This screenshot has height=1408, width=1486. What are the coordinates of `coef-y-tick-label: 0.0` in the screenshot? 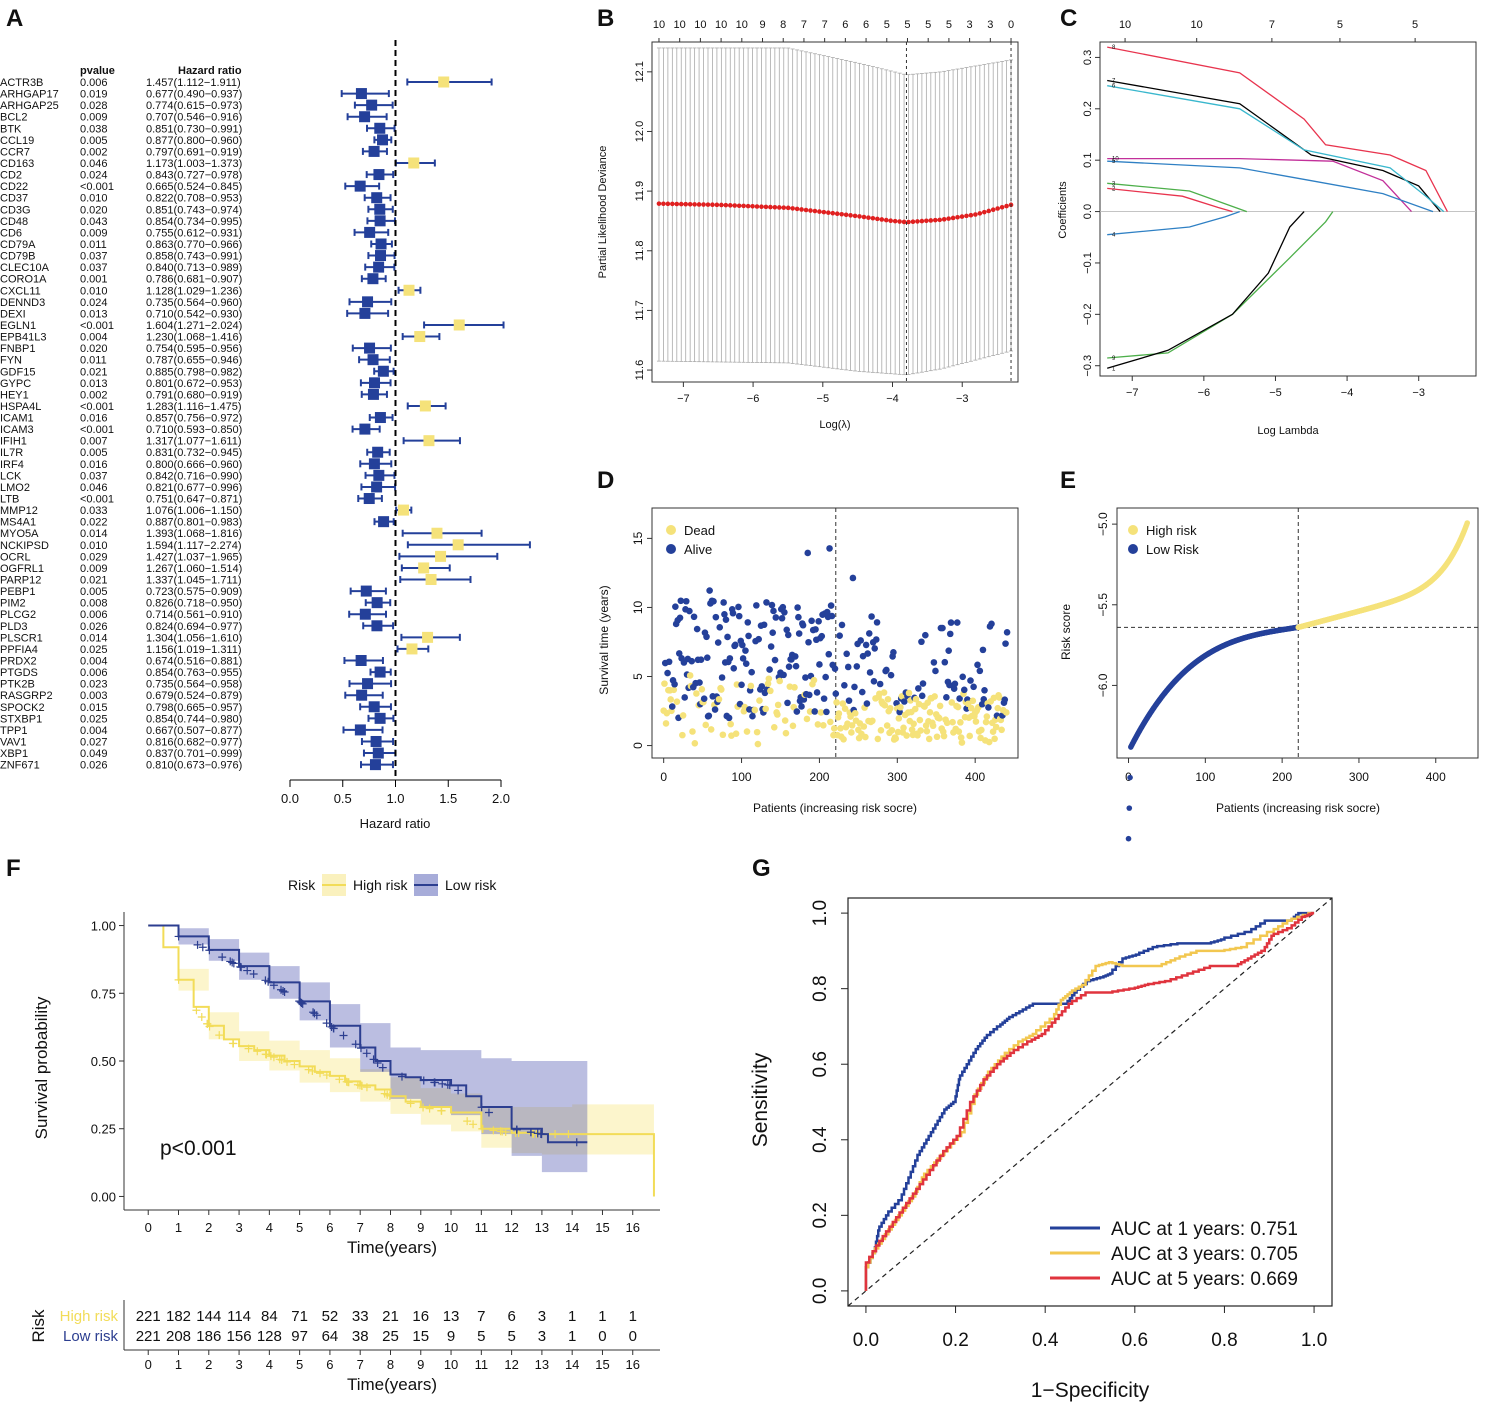 It's located at (1088, 211).